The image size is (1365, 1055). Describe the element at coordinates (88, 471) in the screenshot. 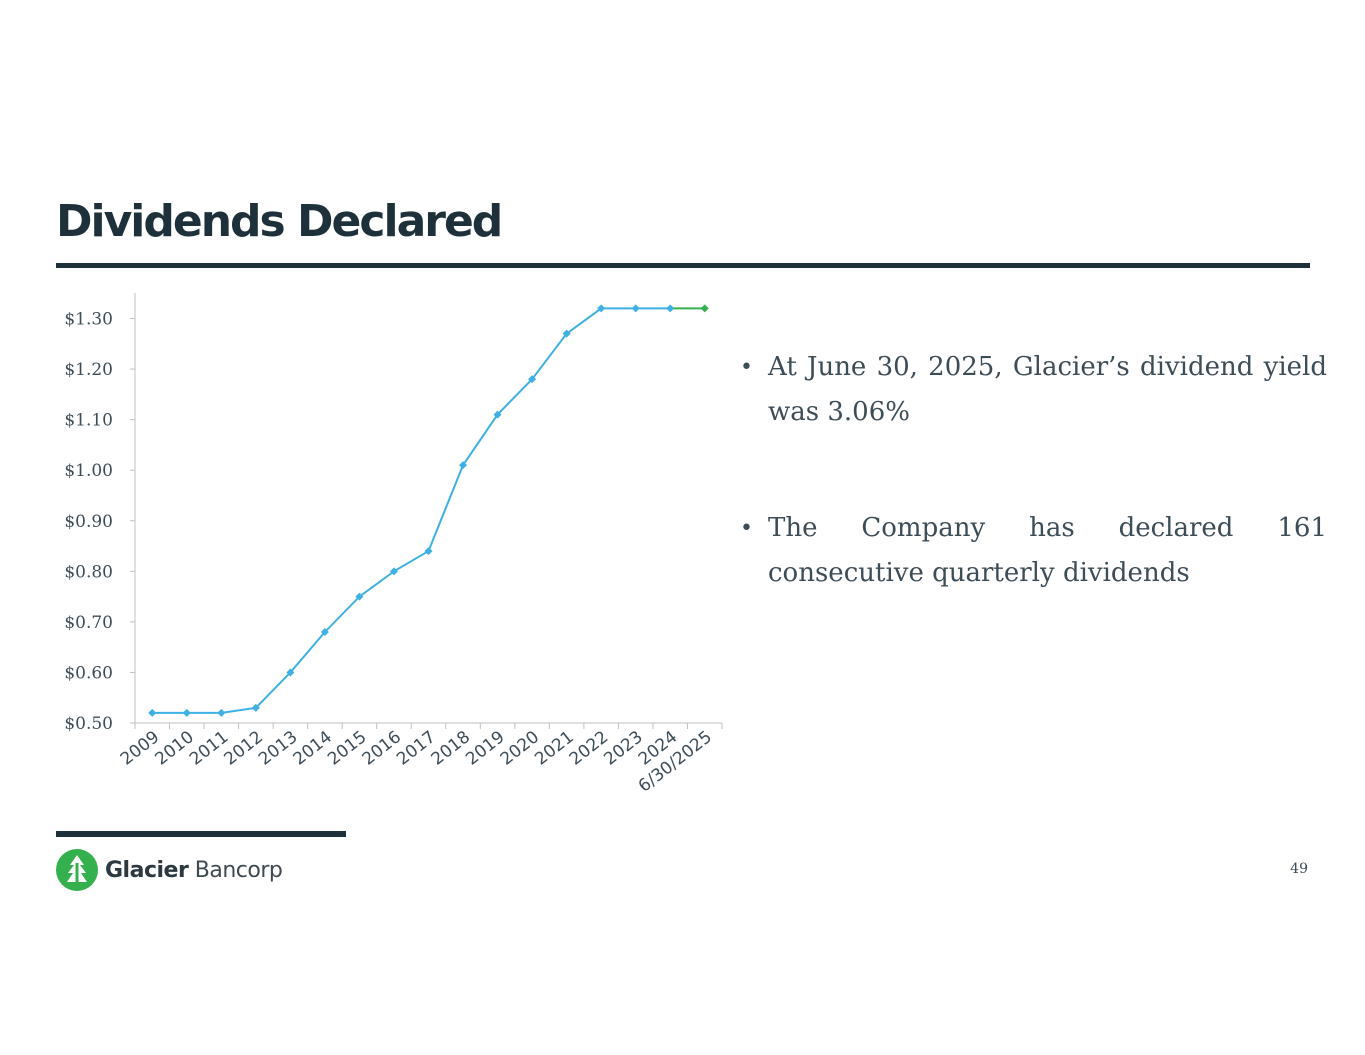

I see `y-tick-label: $1.00` at that location.